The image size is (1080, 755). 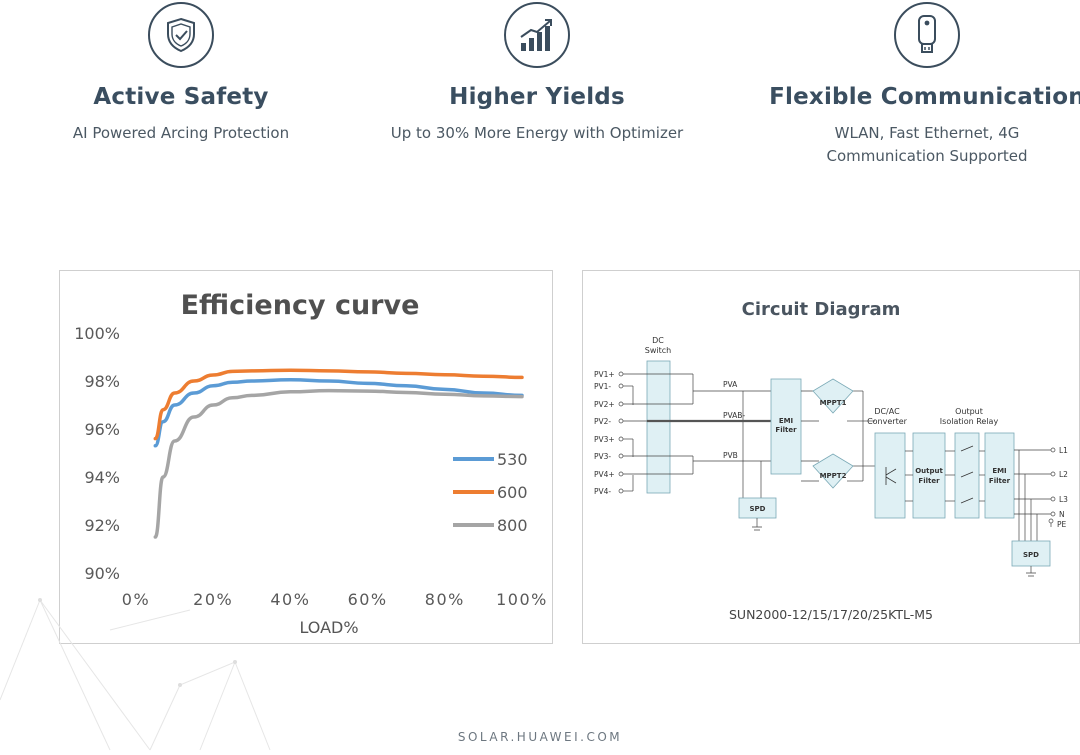 I want to click on y-tick-label: 98%, so click(x=102, y=381).